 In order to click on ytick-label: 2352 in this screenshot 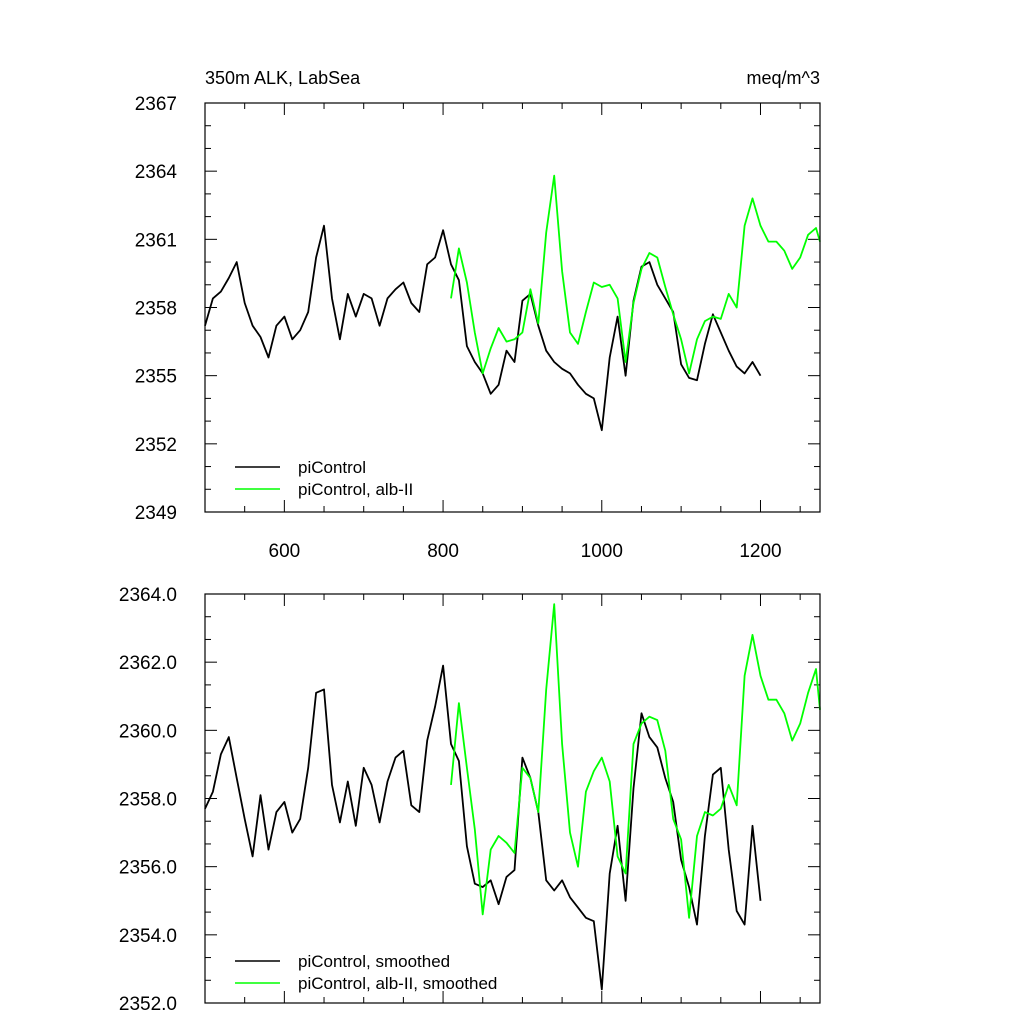, I will do `click(156, 445)`.